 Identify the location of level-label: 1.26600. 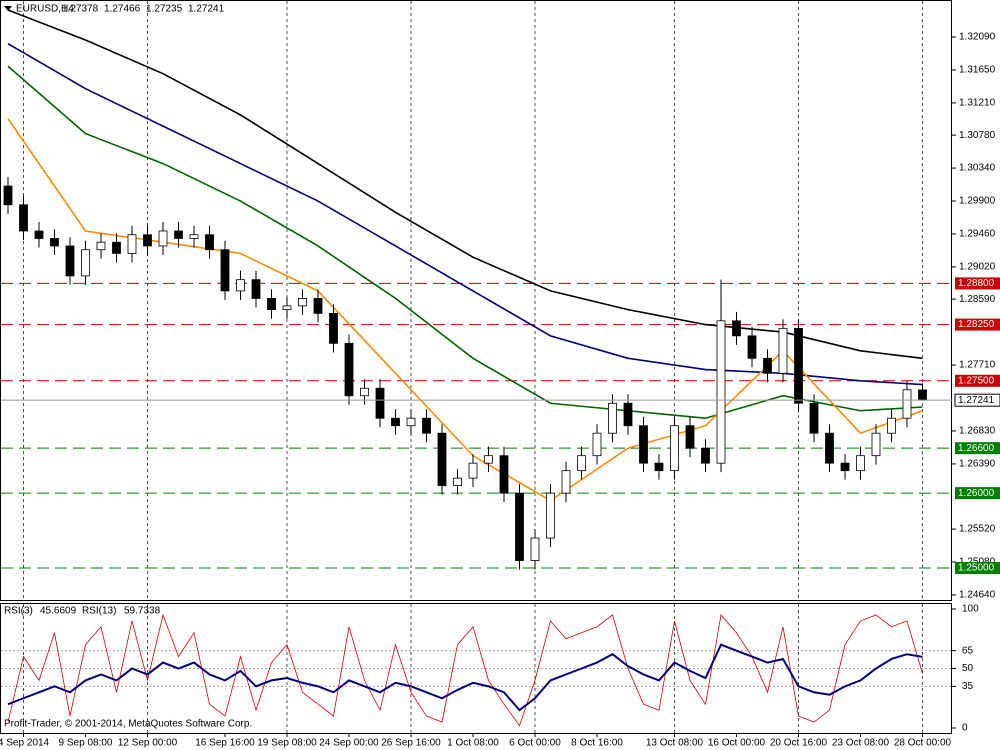
(976, 448).